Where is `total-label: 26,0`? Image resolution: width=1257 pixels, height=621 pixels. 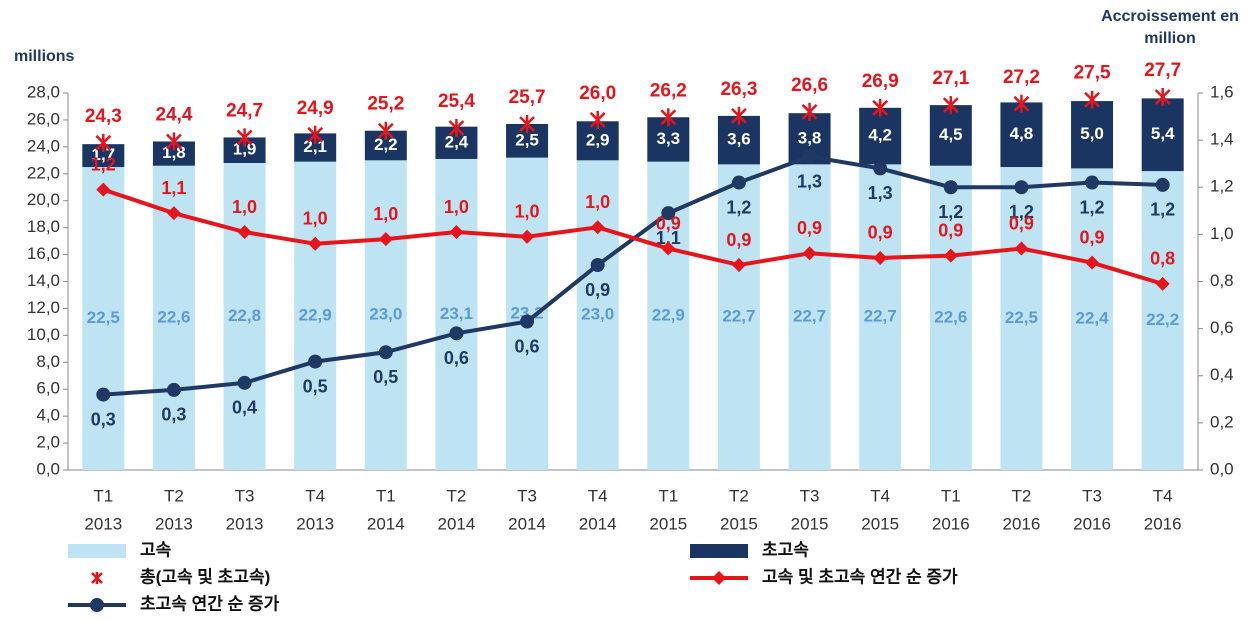
total-label: 26,0 is located at coordinates (597, 93).